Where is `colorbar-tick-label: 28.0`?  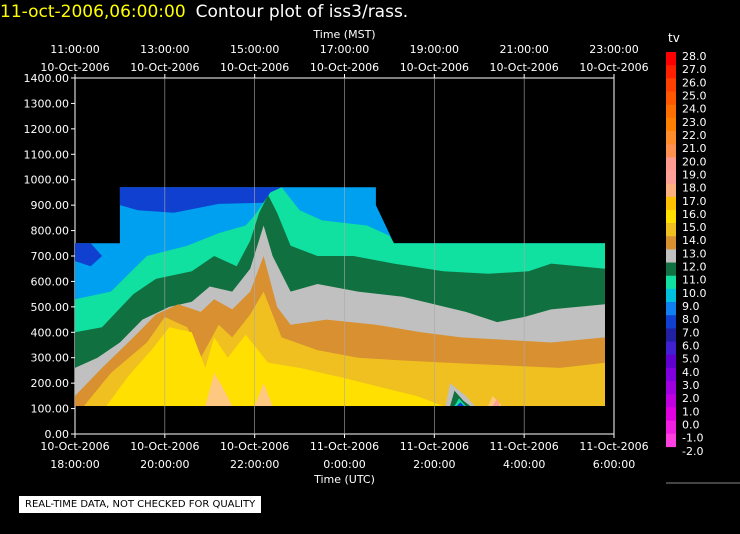
colorbar-tick-label: 28.0 is located at coordinates (694, 56).